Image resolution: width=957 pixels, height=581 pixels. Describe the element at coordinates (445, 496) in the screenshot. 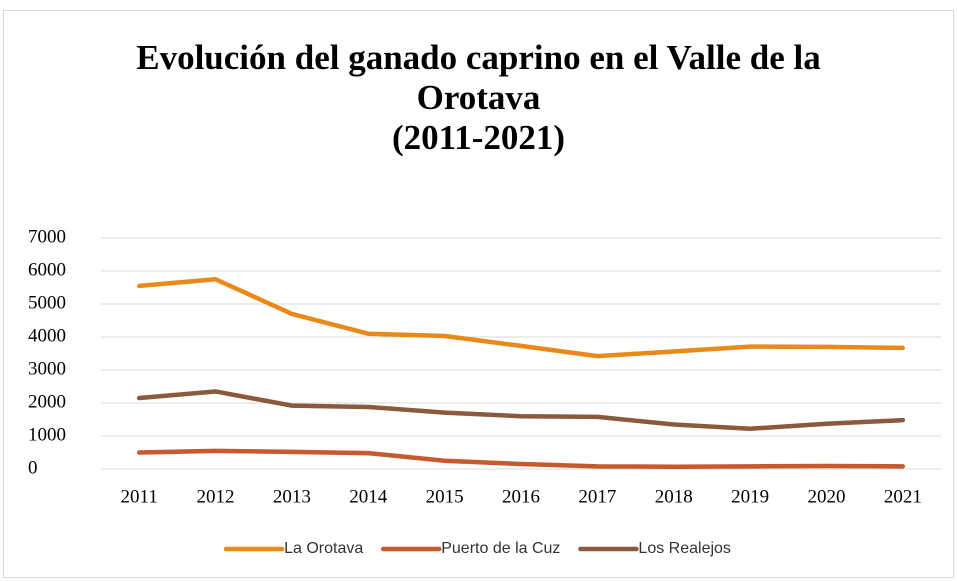

I see `x-tick-label: 2015` at that location.